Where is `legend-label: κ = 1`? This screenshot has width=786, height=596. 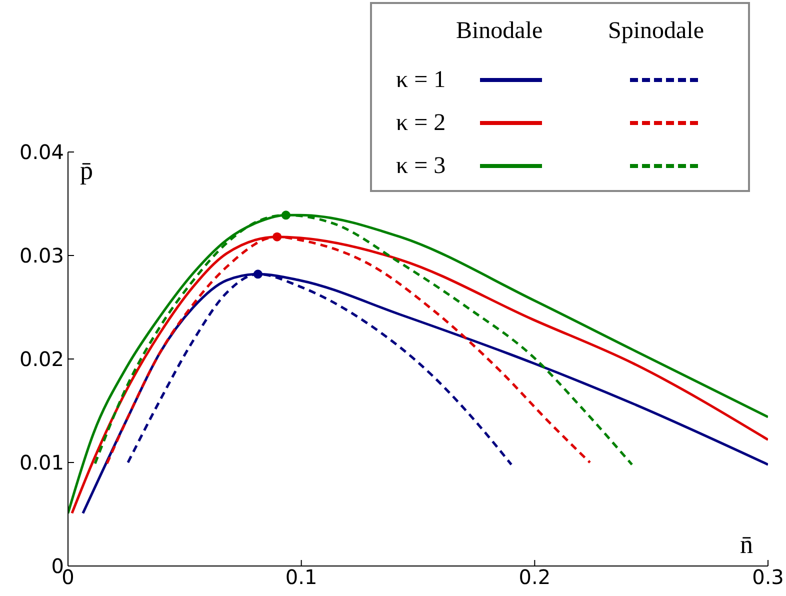 legend-label: κ = 1 is located at coordinates (421, 80).